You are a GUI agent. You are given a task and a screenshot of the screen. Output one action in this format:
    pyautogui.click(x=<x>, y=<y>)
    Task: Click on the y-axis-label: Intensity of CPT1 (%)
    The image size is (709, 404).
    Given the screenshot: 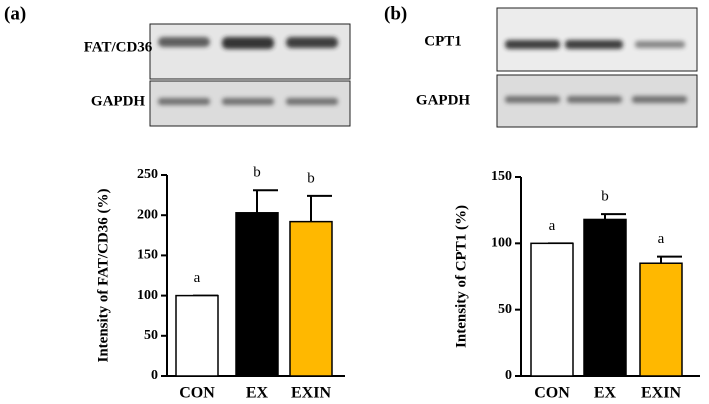 What is the action you would take?
    pyautogui.click(x=461, y=276)
    